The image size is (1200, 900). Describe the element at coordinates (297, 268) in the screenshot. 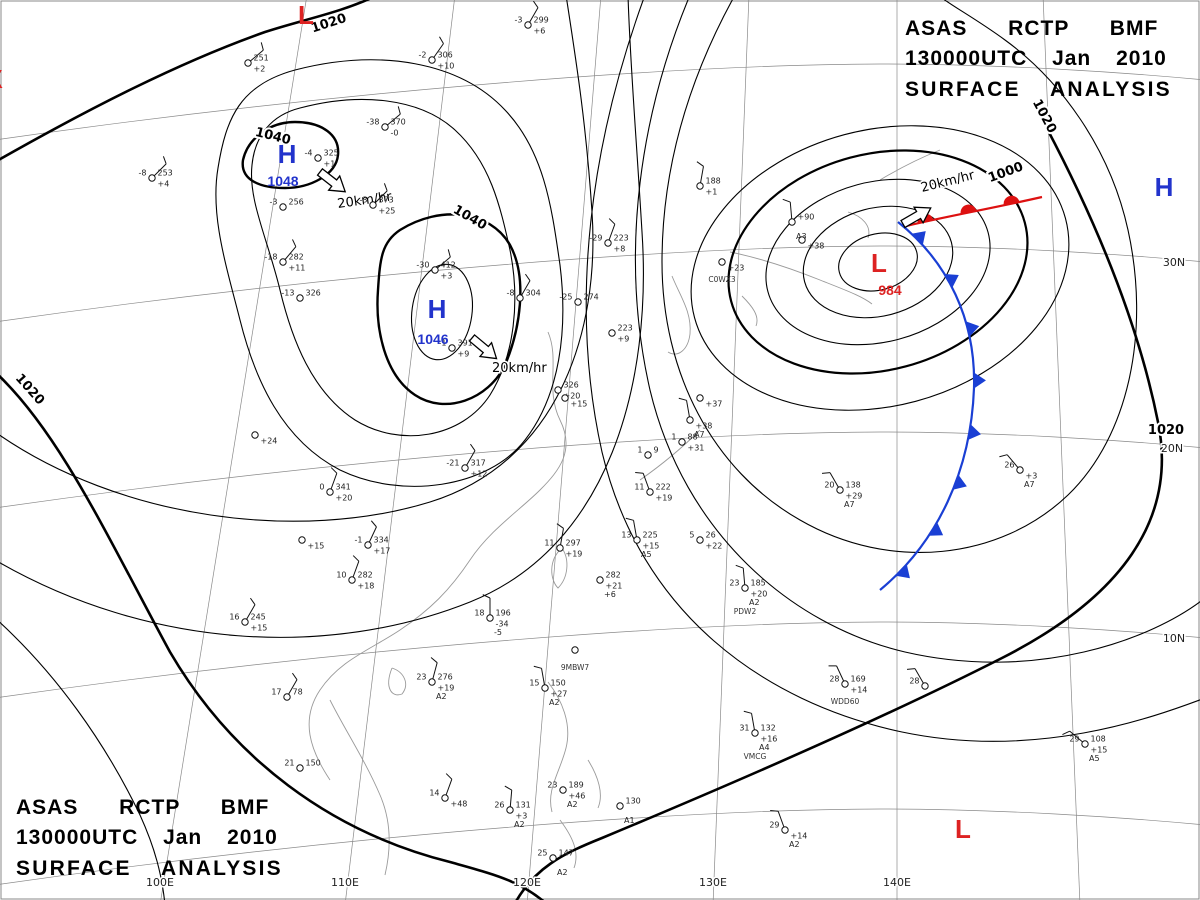

I see `station-tendency: +11` at that location.